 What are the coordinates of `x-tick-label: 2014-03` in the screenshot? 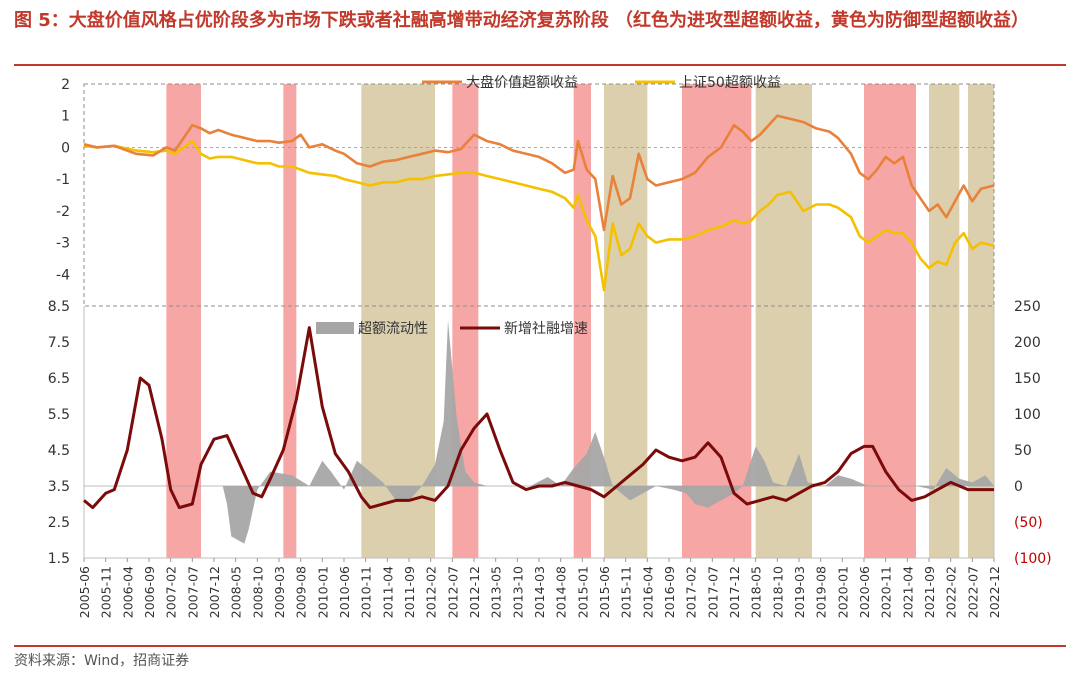 It's located at (539, 592).